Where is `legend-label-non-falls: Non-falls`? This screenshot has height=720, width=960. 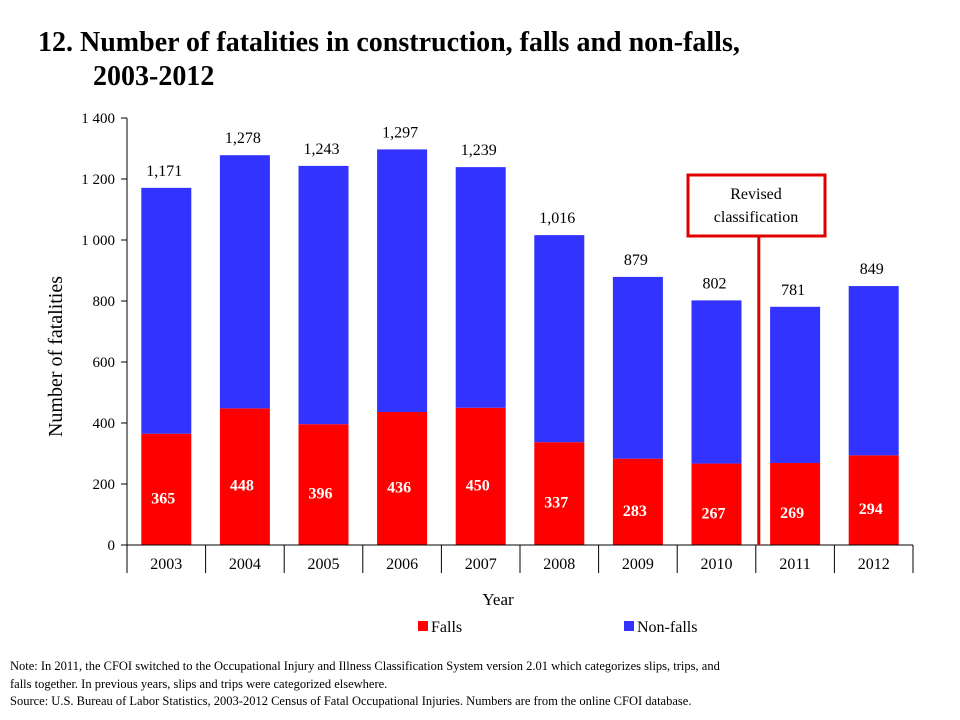 legend-label-non-falls: Non-falls is located at coordinates (667, 627).